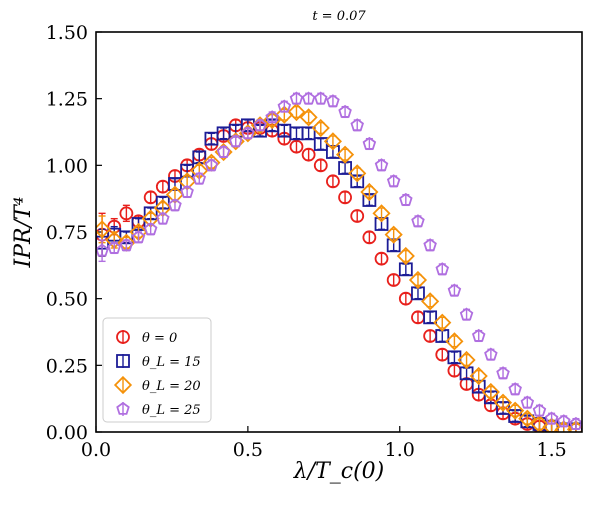 The width and height of the screenshot is (592, 507). I want to click on y-tick-label: 0.75, so click(67, 233).